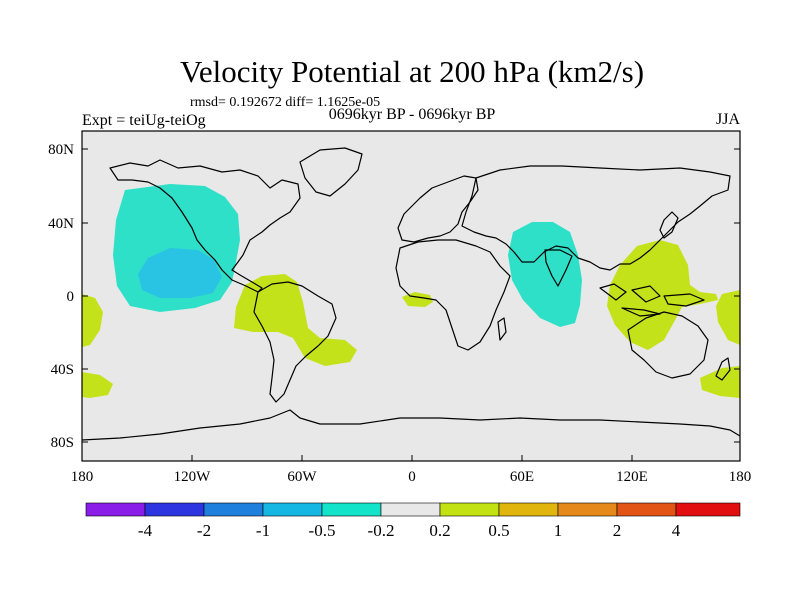  Describe the element at coordinates (411, 425) in the screenshot. I see `coast-antarctica` at that location.